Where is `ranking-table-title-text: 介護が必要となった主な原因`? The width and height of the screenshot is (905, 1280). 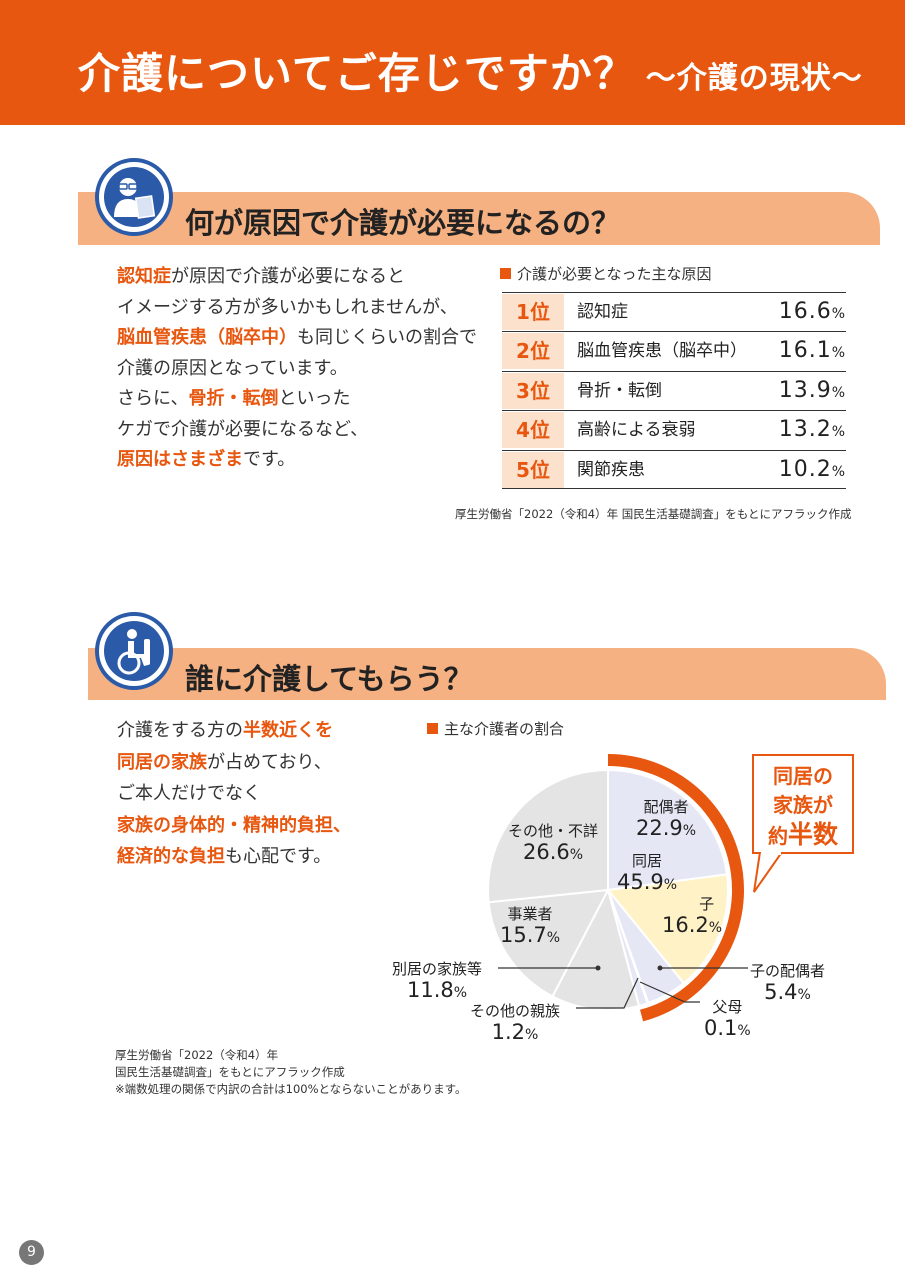 ranking-table-title-text: 介護が必要となった主な原因 is located at coordinates (614, 274).